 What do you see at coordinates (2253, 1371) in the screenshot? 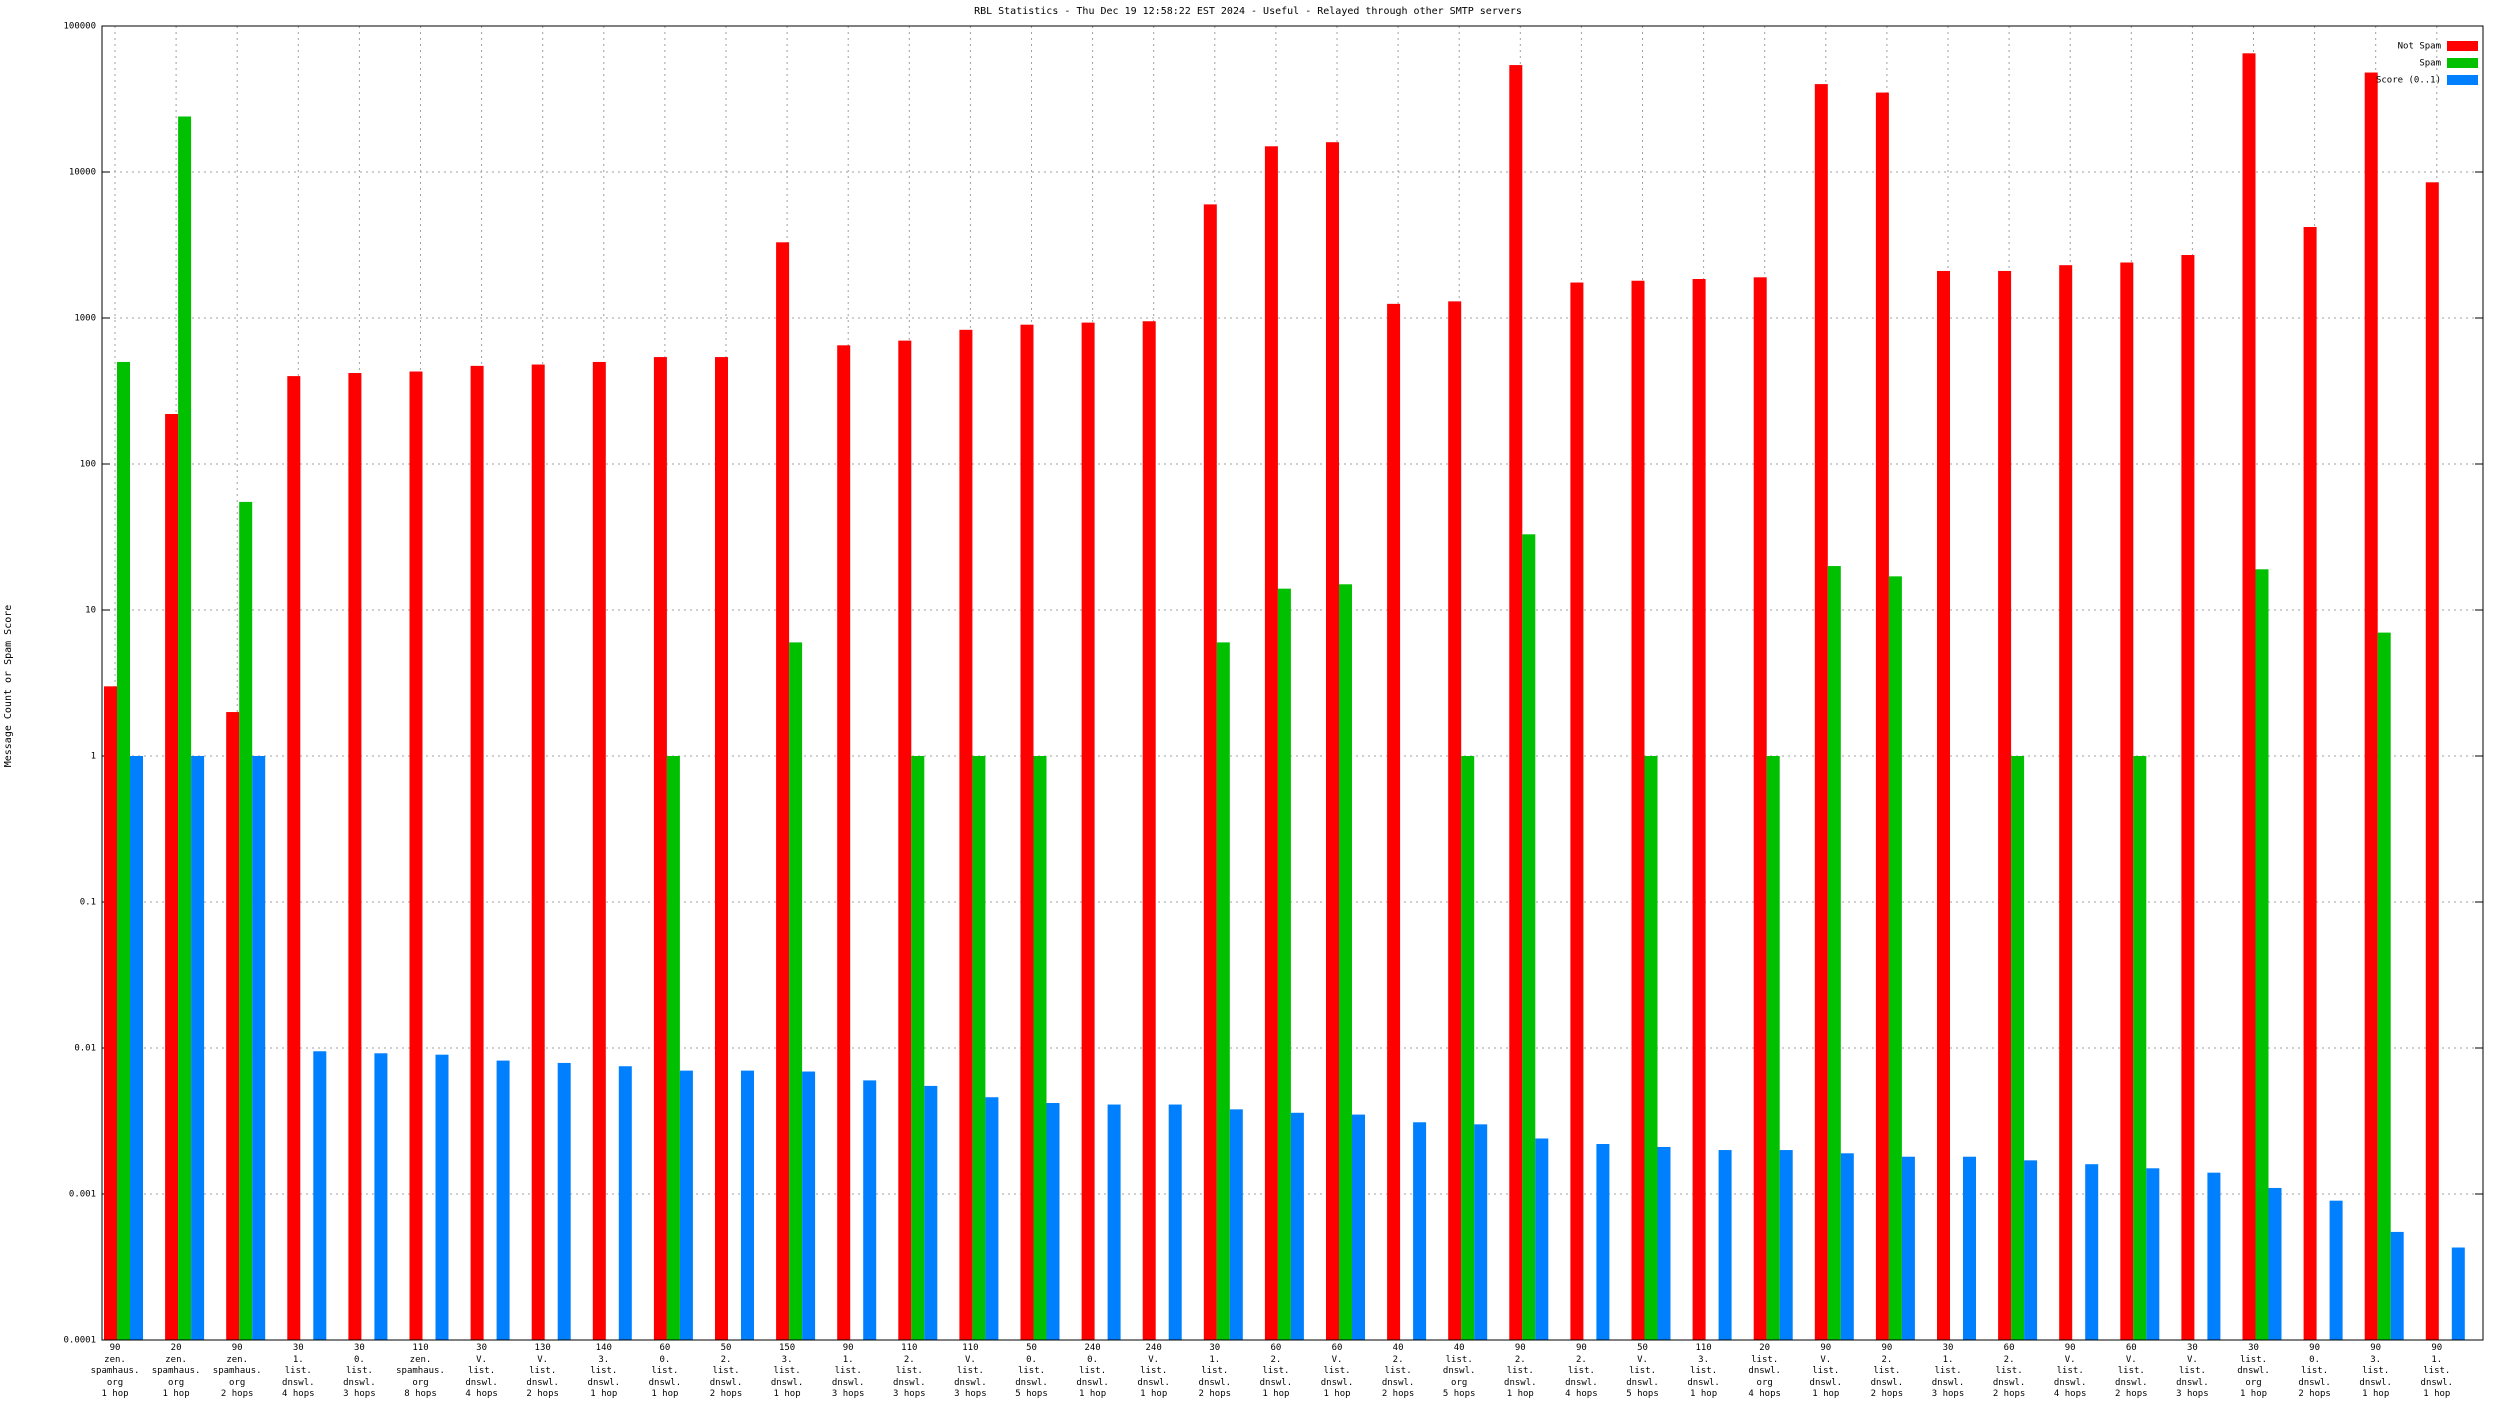
I see `x-tick-label: 30 list. dnswl. org 1 hop` at bounding box center [2253, 1371].